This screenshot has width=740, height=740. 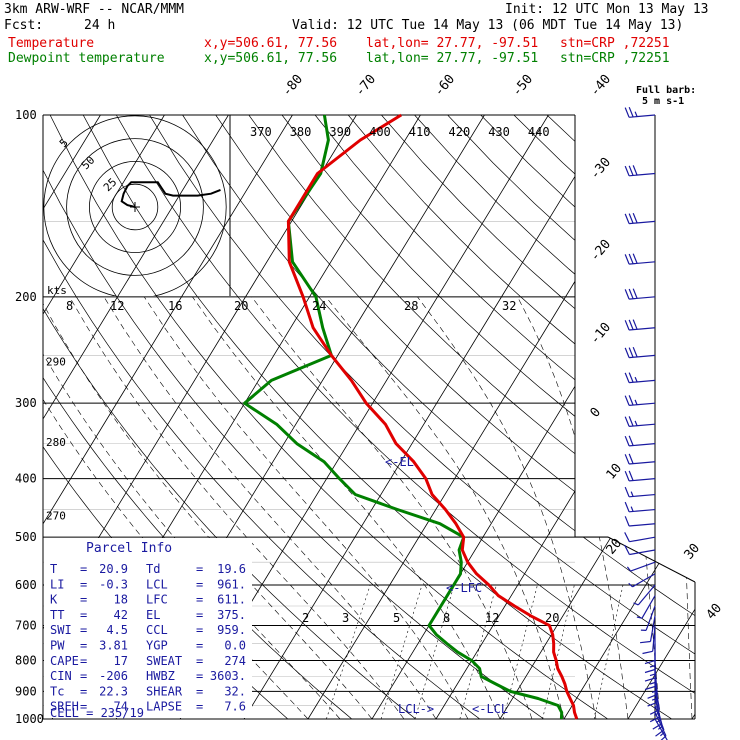 What do you see at coordinates (452, 43) in the screenshot?
I see `temperature-latlon: lat,lon= 27.77, -97.51` at bounding box center [452, 43].